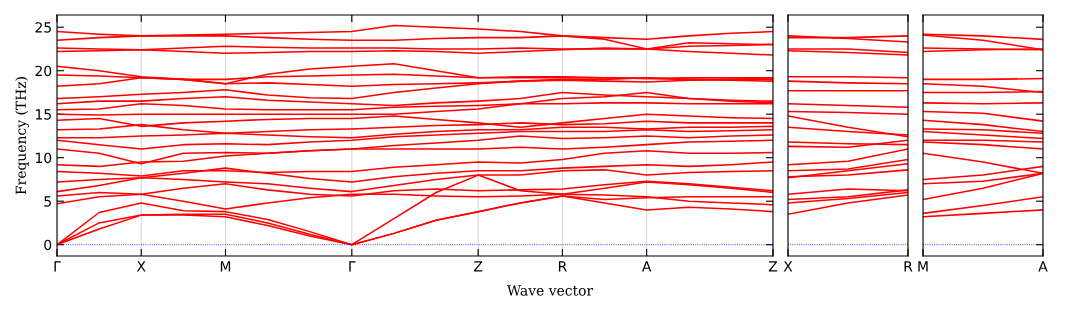  Describe the element at coordinates (47, 201) in the screenshot. I see `y-tick-label: 5` at that location.